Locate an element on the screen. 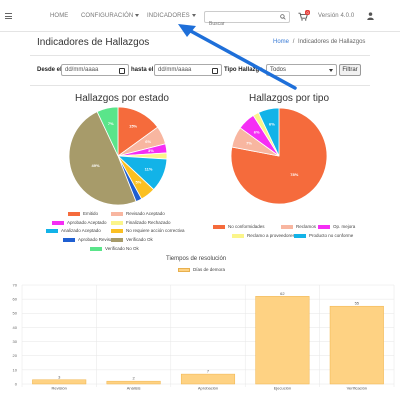 The image size is (400, 400). legend-item: Aprobado Aceptado is located at coordinates (79, 222).